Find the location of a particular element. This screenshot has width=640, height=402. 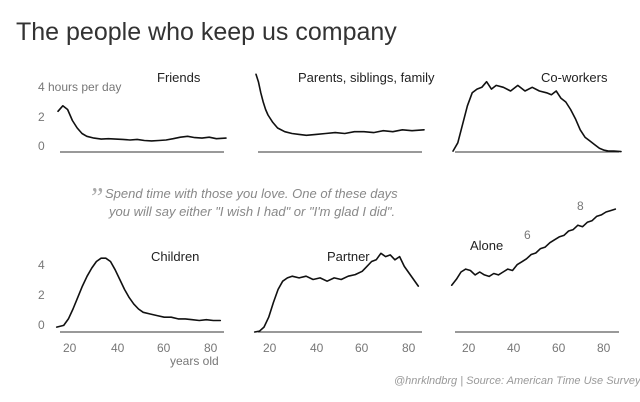

y-tick-4-bottom: 4 is located at coordinates (41, 265).